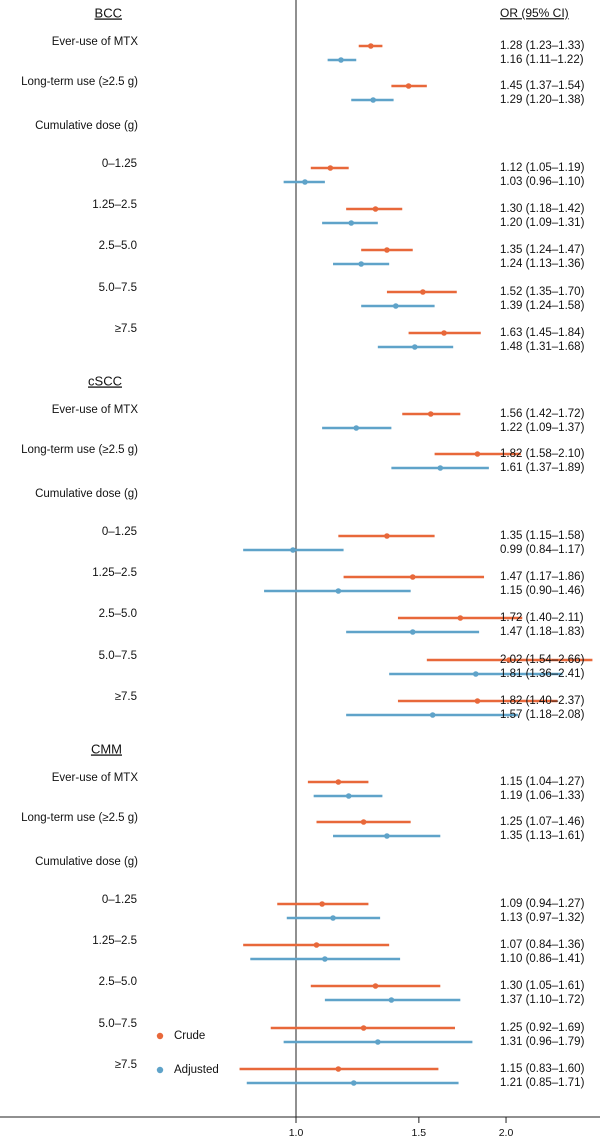 The height and width of the screenshot is (1141, 600). What do you see at coordinates (542, 1028) in the screenshot?
I see `crude-or-text: 1.25 (0.92–1.69)` at bounding box center [542, 1028].